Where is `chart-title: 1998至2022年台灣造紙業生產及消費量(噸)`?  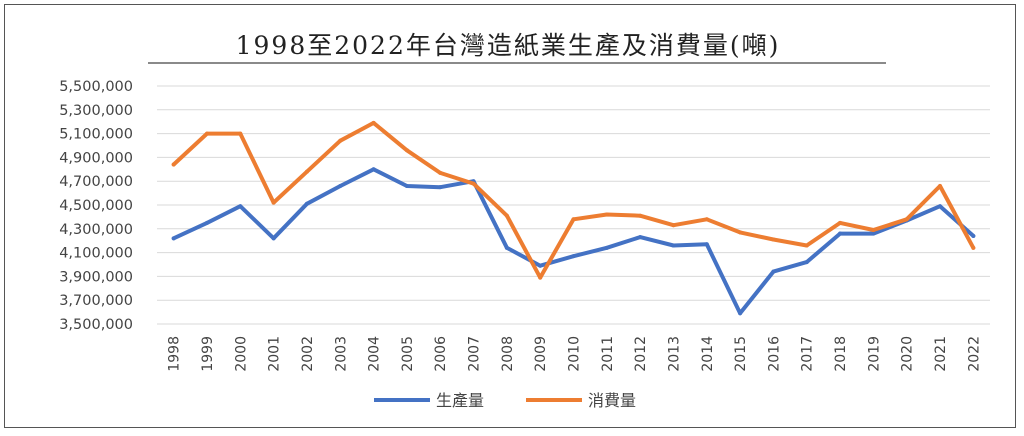
chart-title: 1998至2022年台灣造紙業生產及消費量(噸) is located at coordinates (508, 45).